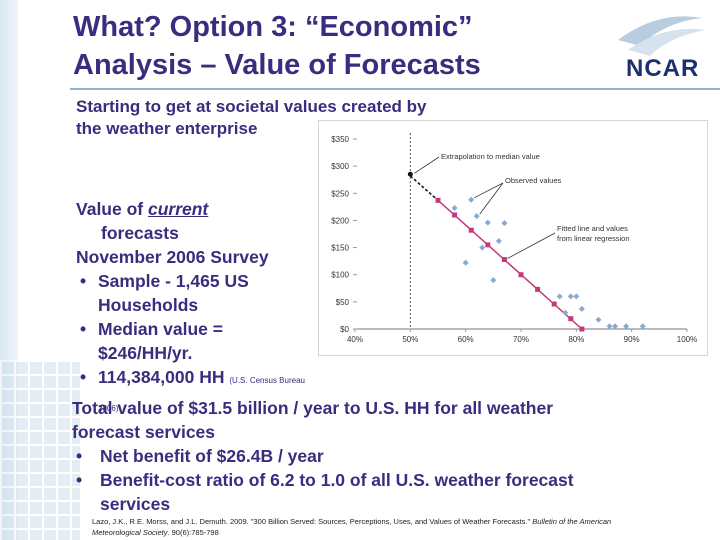 The width and height of the screenshot is (720, 540). I want to click on bullet-benefit-cost-2: services, so click(135, 504).